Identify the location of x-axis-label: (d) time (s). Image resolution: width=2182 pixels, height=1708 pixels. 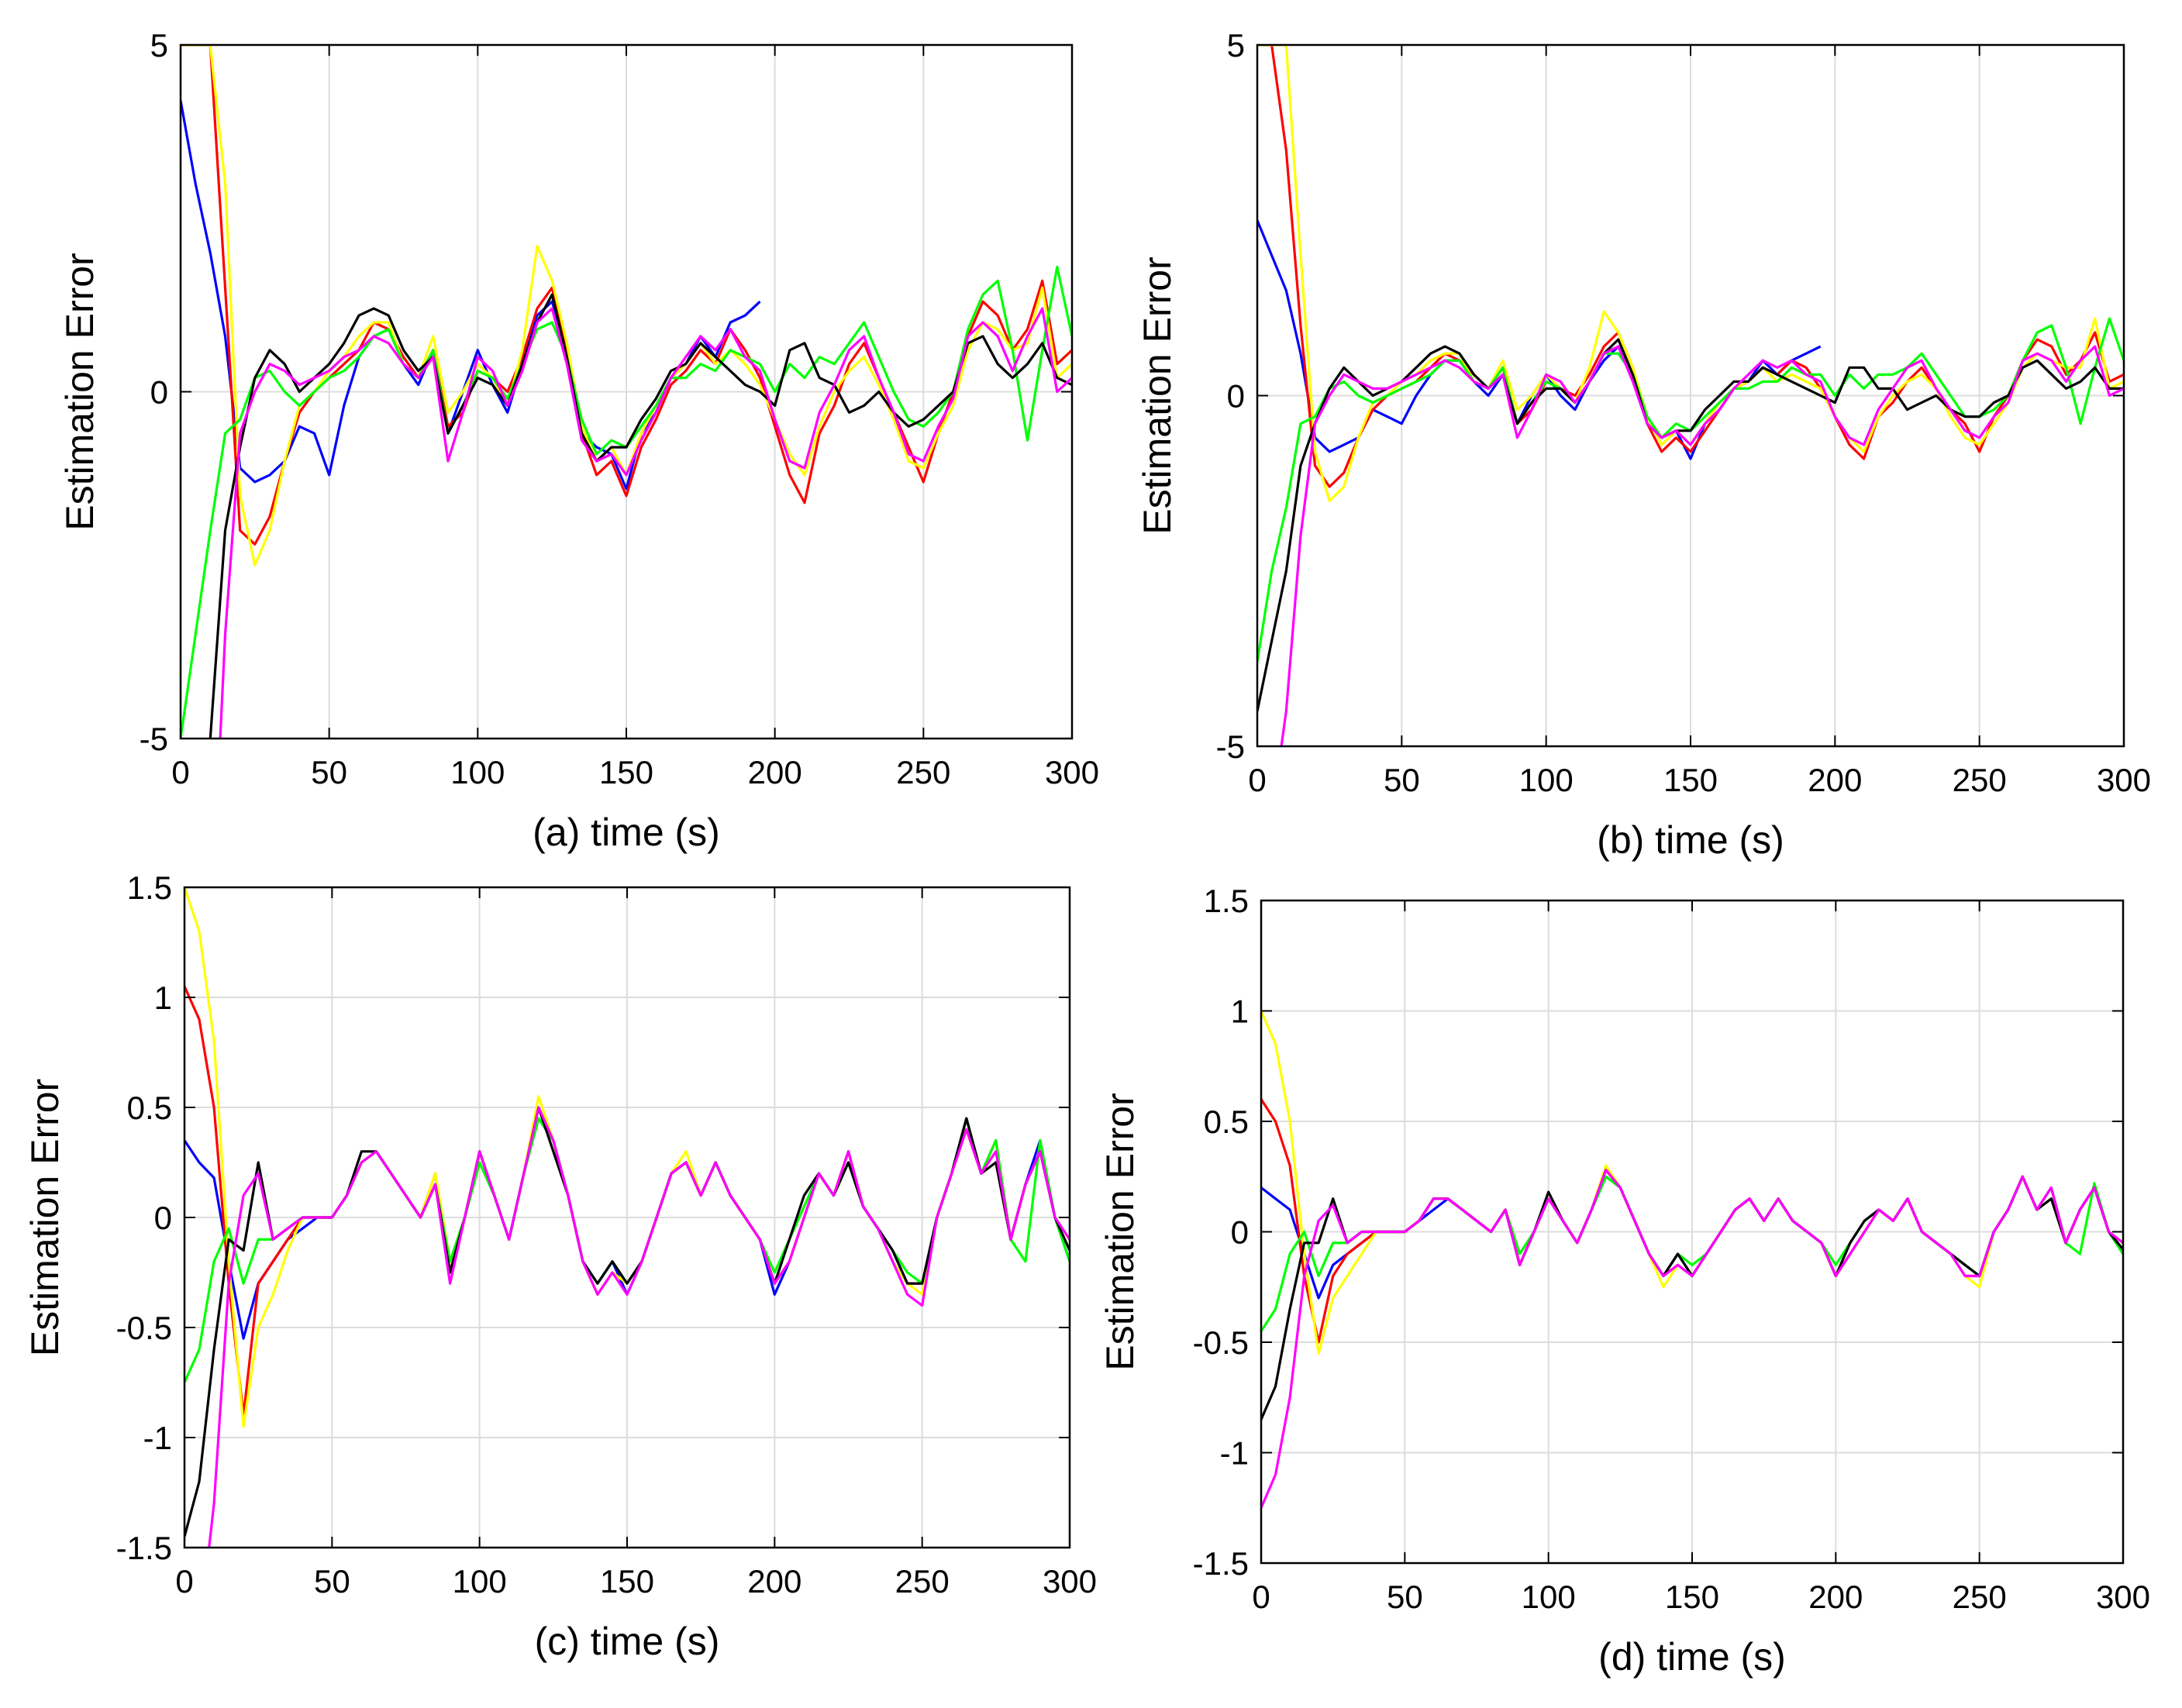
(1692, 1657).